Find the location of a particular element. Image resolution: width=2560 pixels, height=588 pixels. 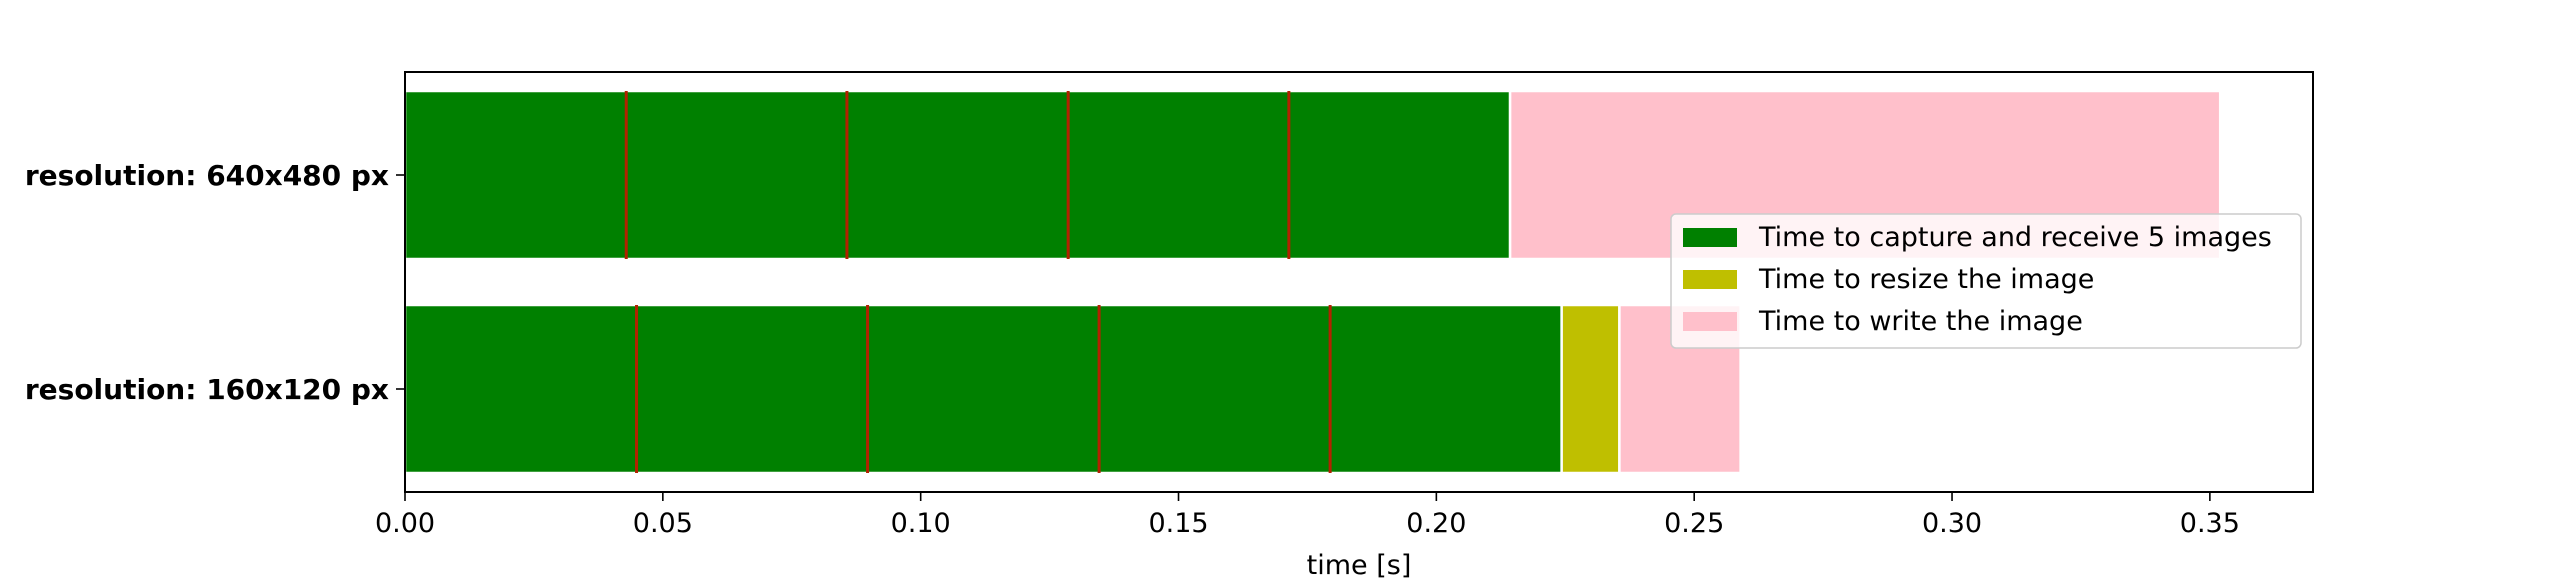

legend-label-2: Time to write the image is located at coordinates (1920, 321).